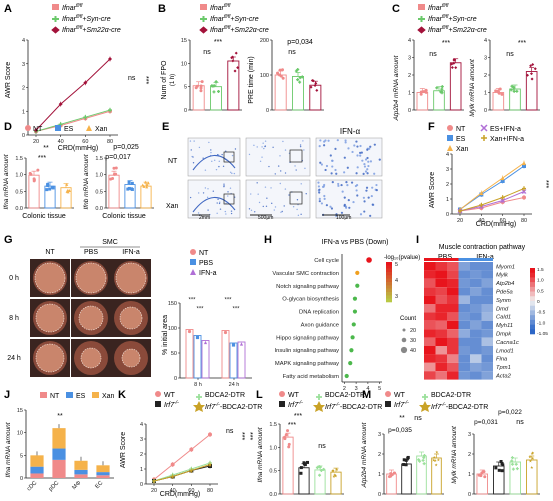  Describe the element at coordinates (367, 389) in the screenshot. I see `h-xtick-label-2: 4` at that location.